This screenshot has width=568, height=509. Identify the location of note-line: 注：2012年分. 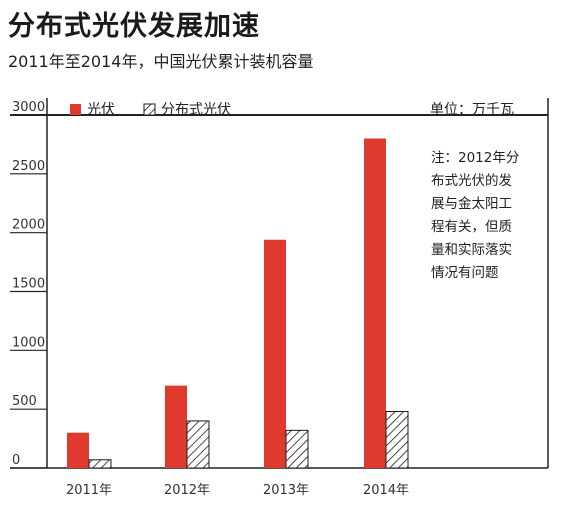
(475, 158).